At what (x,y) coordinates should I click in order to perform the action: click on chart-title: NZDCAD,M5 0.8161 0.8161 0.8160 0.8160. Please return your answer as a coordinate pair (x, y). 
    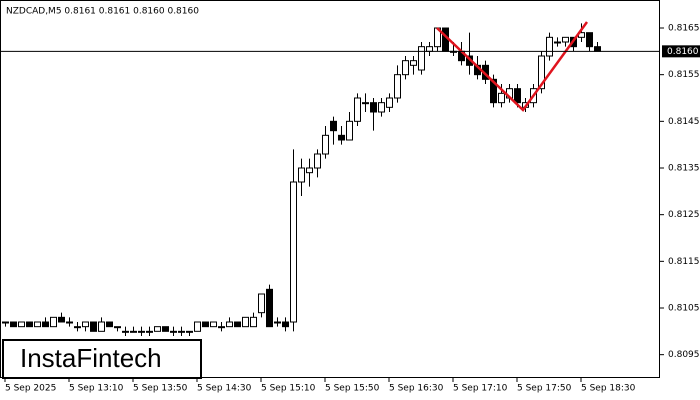
    Looking at the image, I should click on (102, 12).